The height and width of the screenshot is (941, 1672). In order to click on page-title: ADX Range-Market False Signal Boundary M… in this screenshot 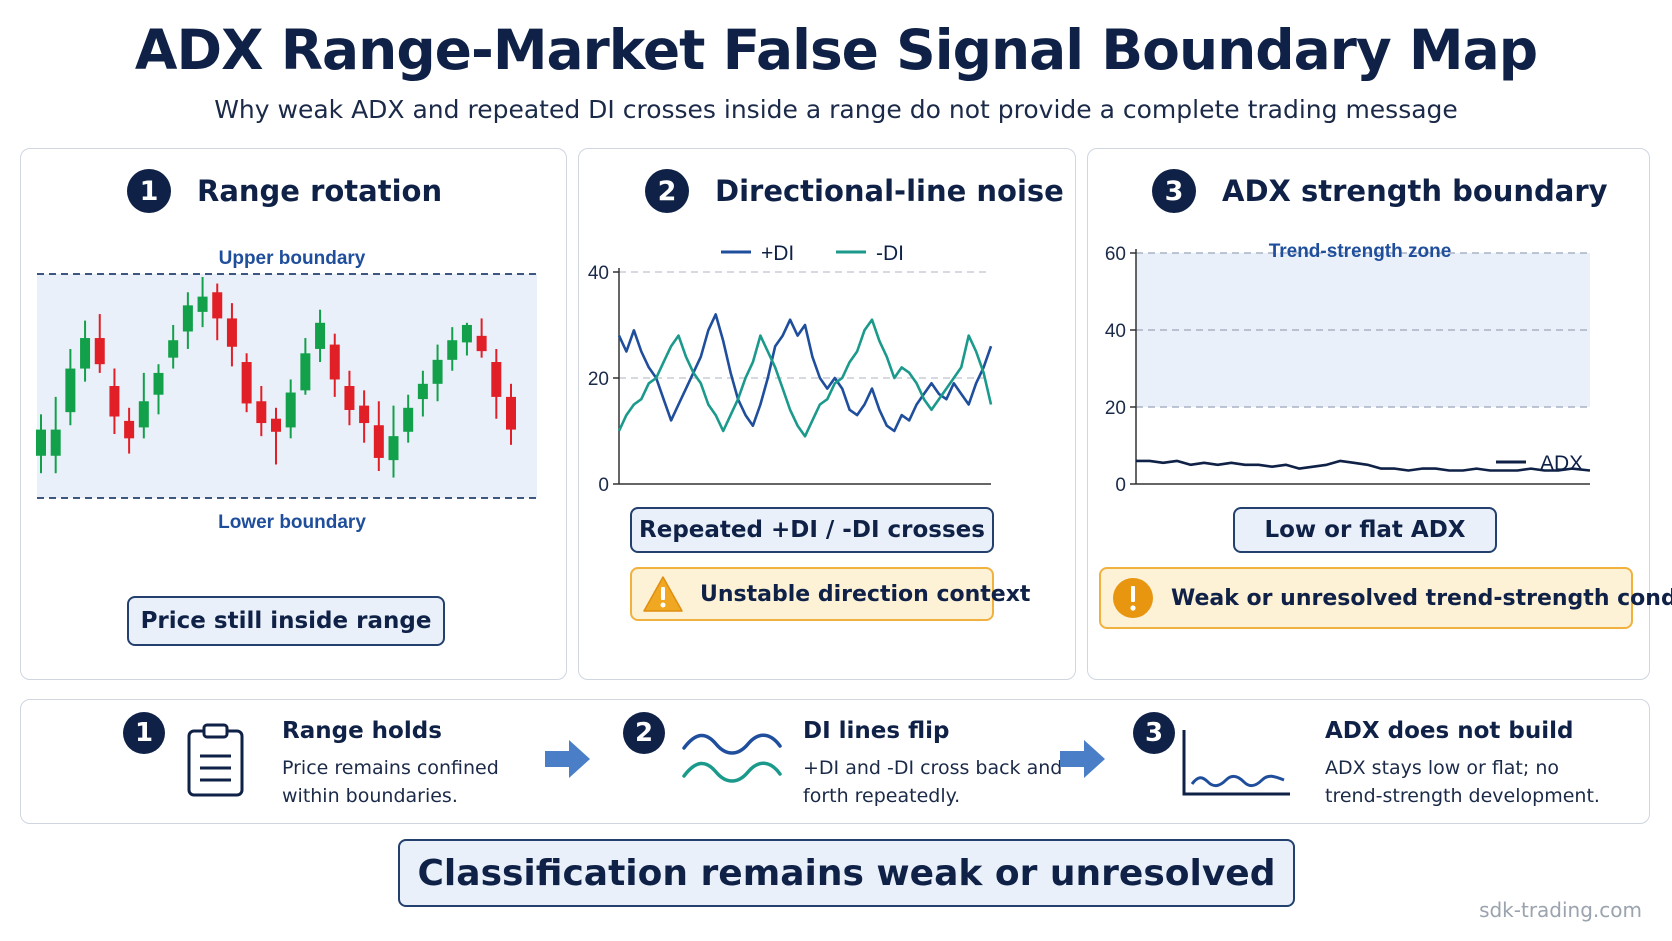, I will do `click(836, 50)`.